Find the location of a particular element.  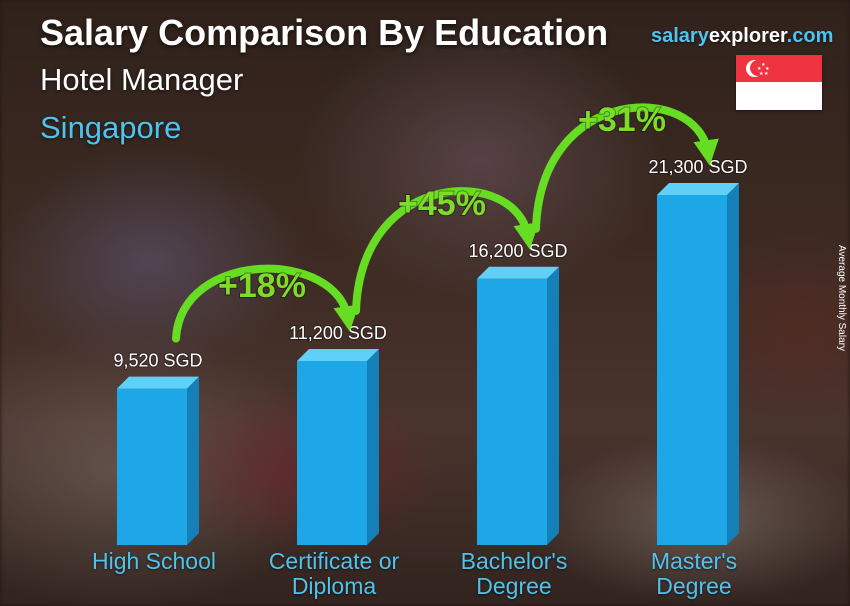

value-label-1: 9,520 SGD is located at coordinates (157, 361).